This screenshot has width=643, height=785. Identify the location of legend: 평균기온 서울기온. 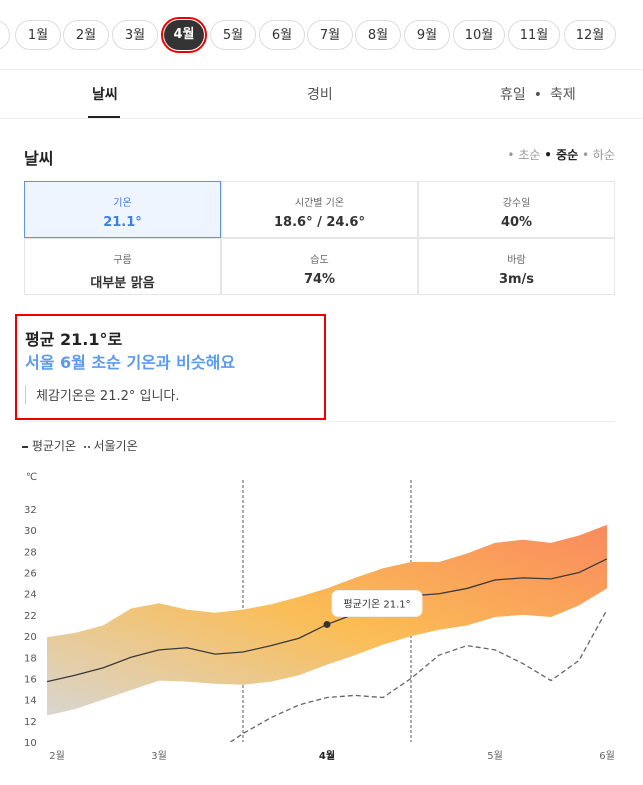
(80, 445).